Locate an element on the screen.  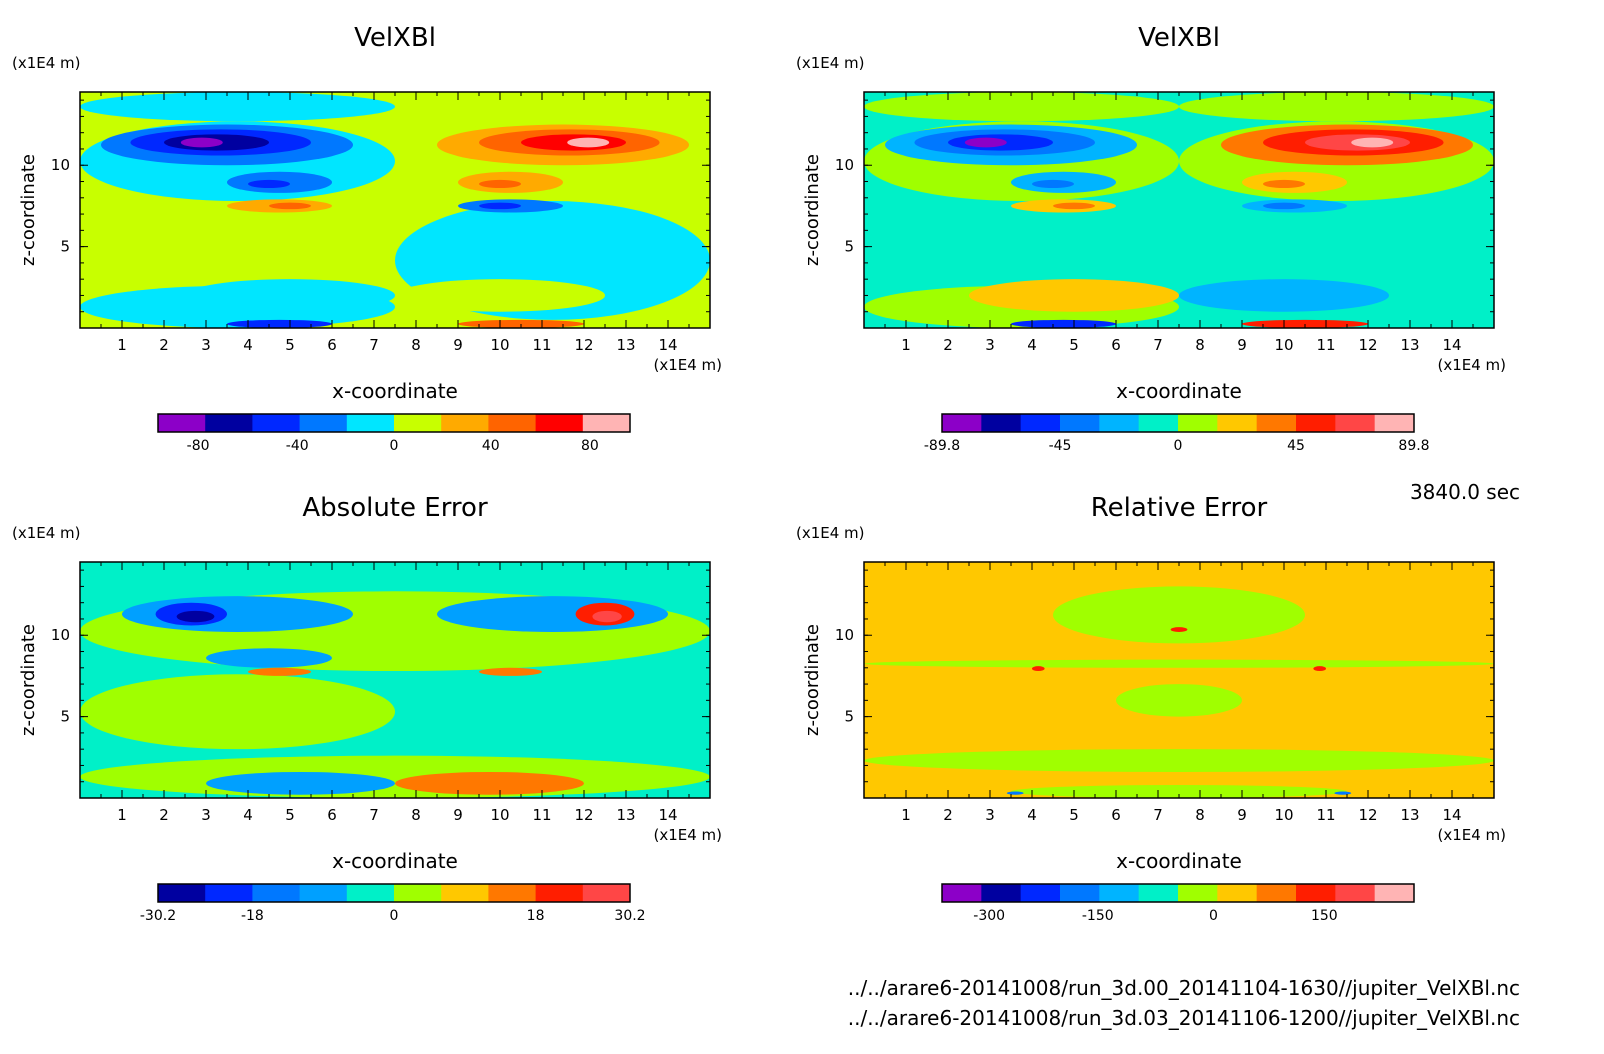
x-tick-label: 12 is located at coordinates (583, 815).